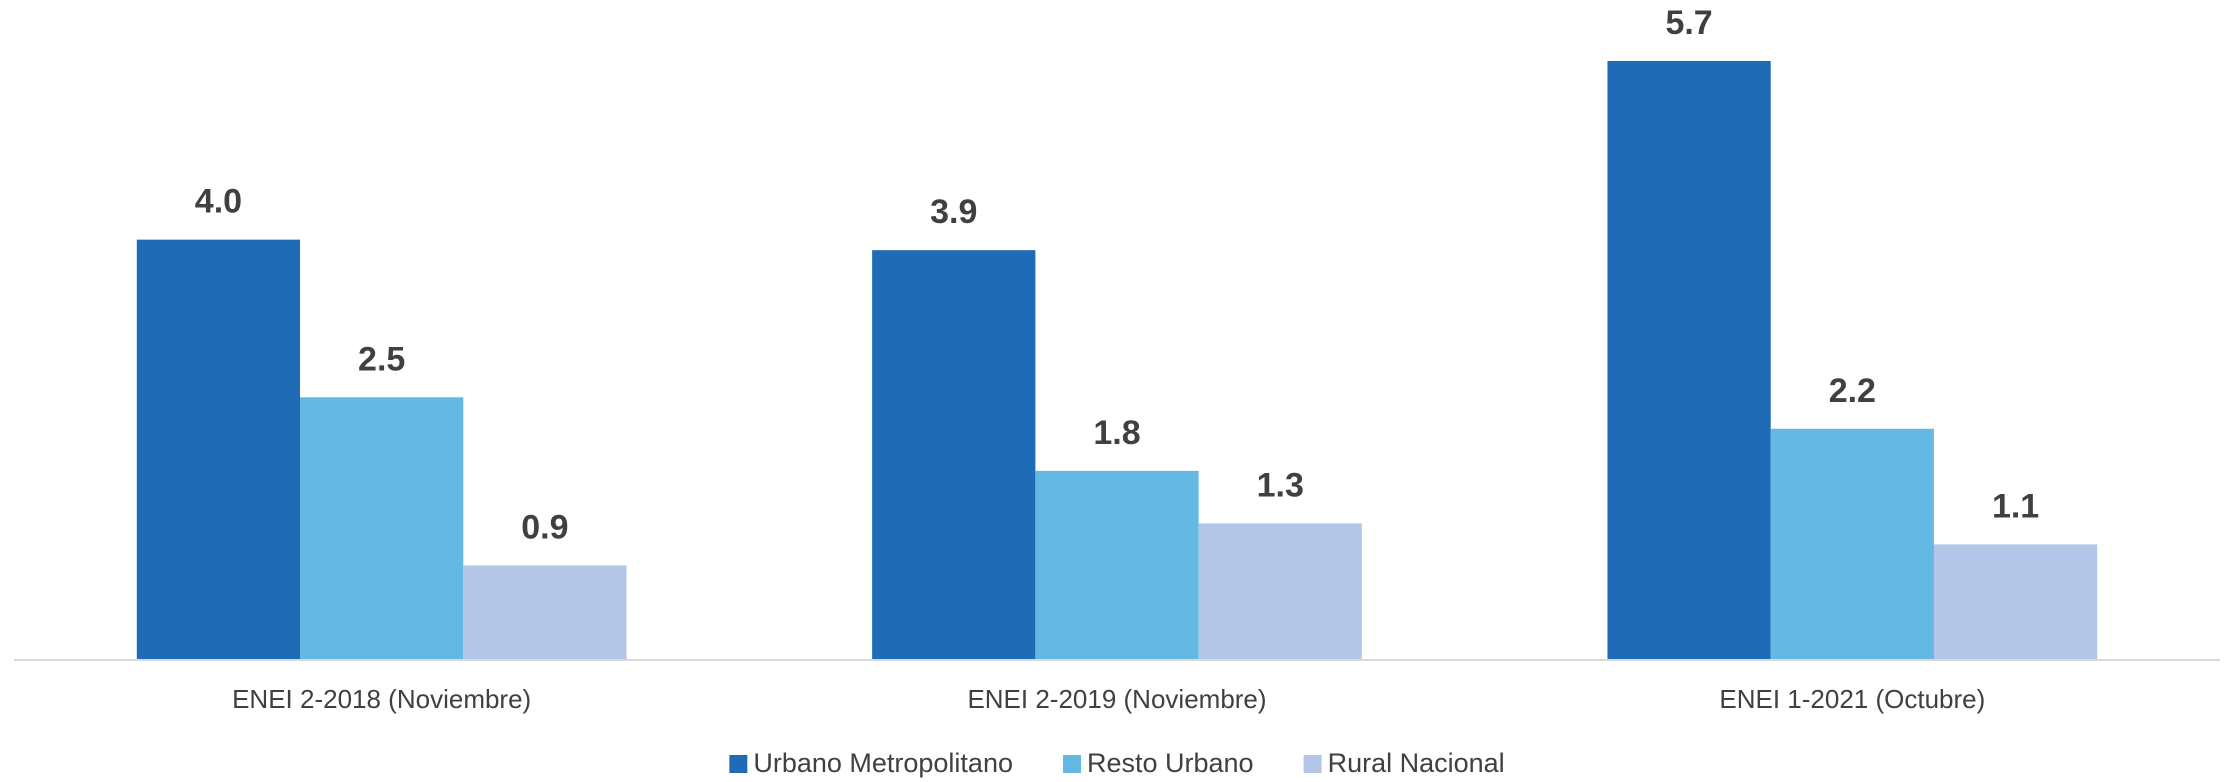  Describe the element at coordinates (218, 202) in the screenshot. I see `value-label: 4.0` at that location.